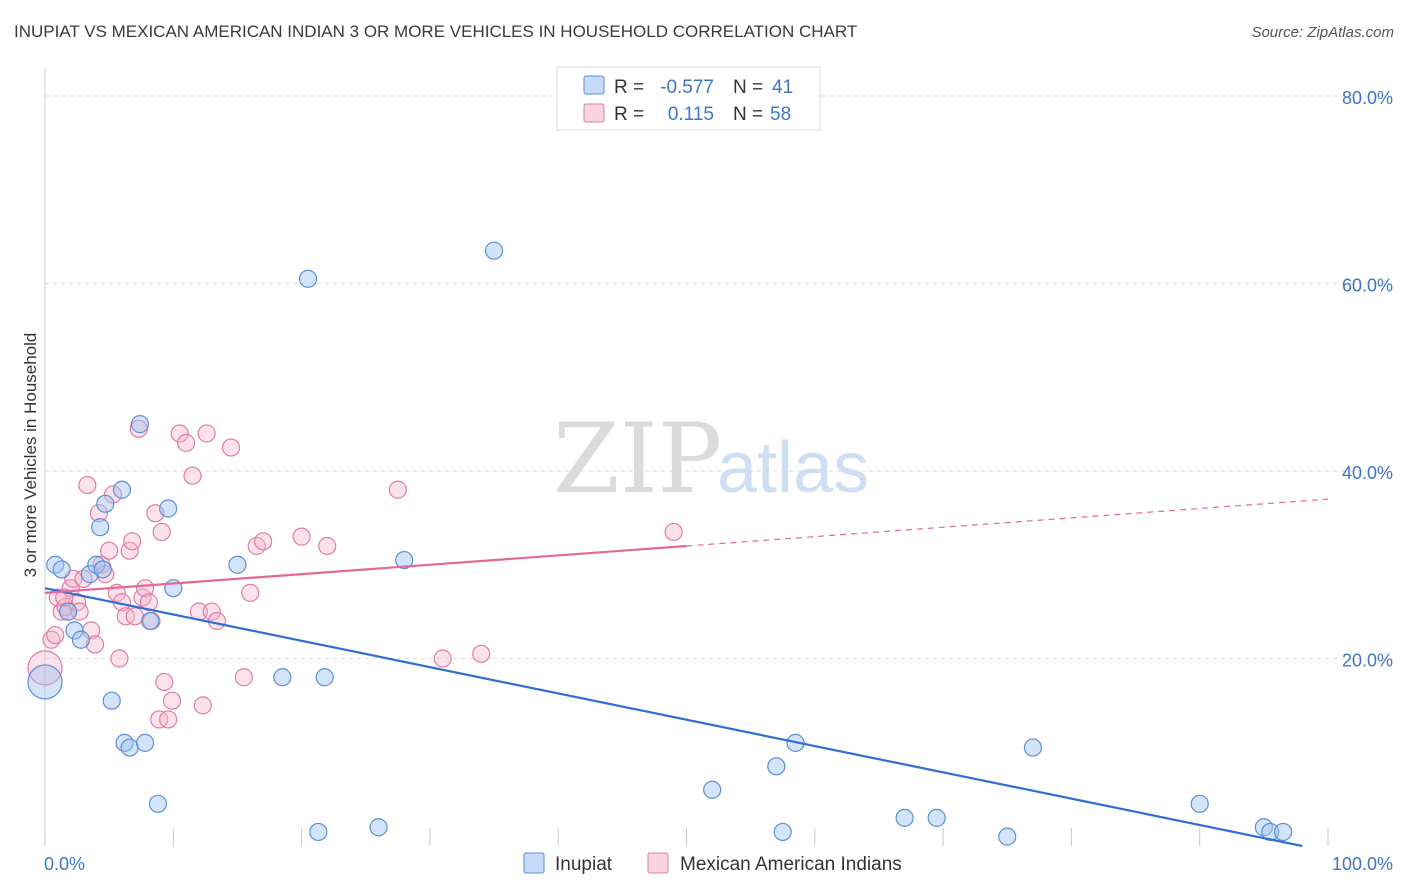 This screenshot has height=892, width=1406. Describe the element at coordinates (793, 468) in the screenshot. I see `watermark-atlas: atlas` at that location.